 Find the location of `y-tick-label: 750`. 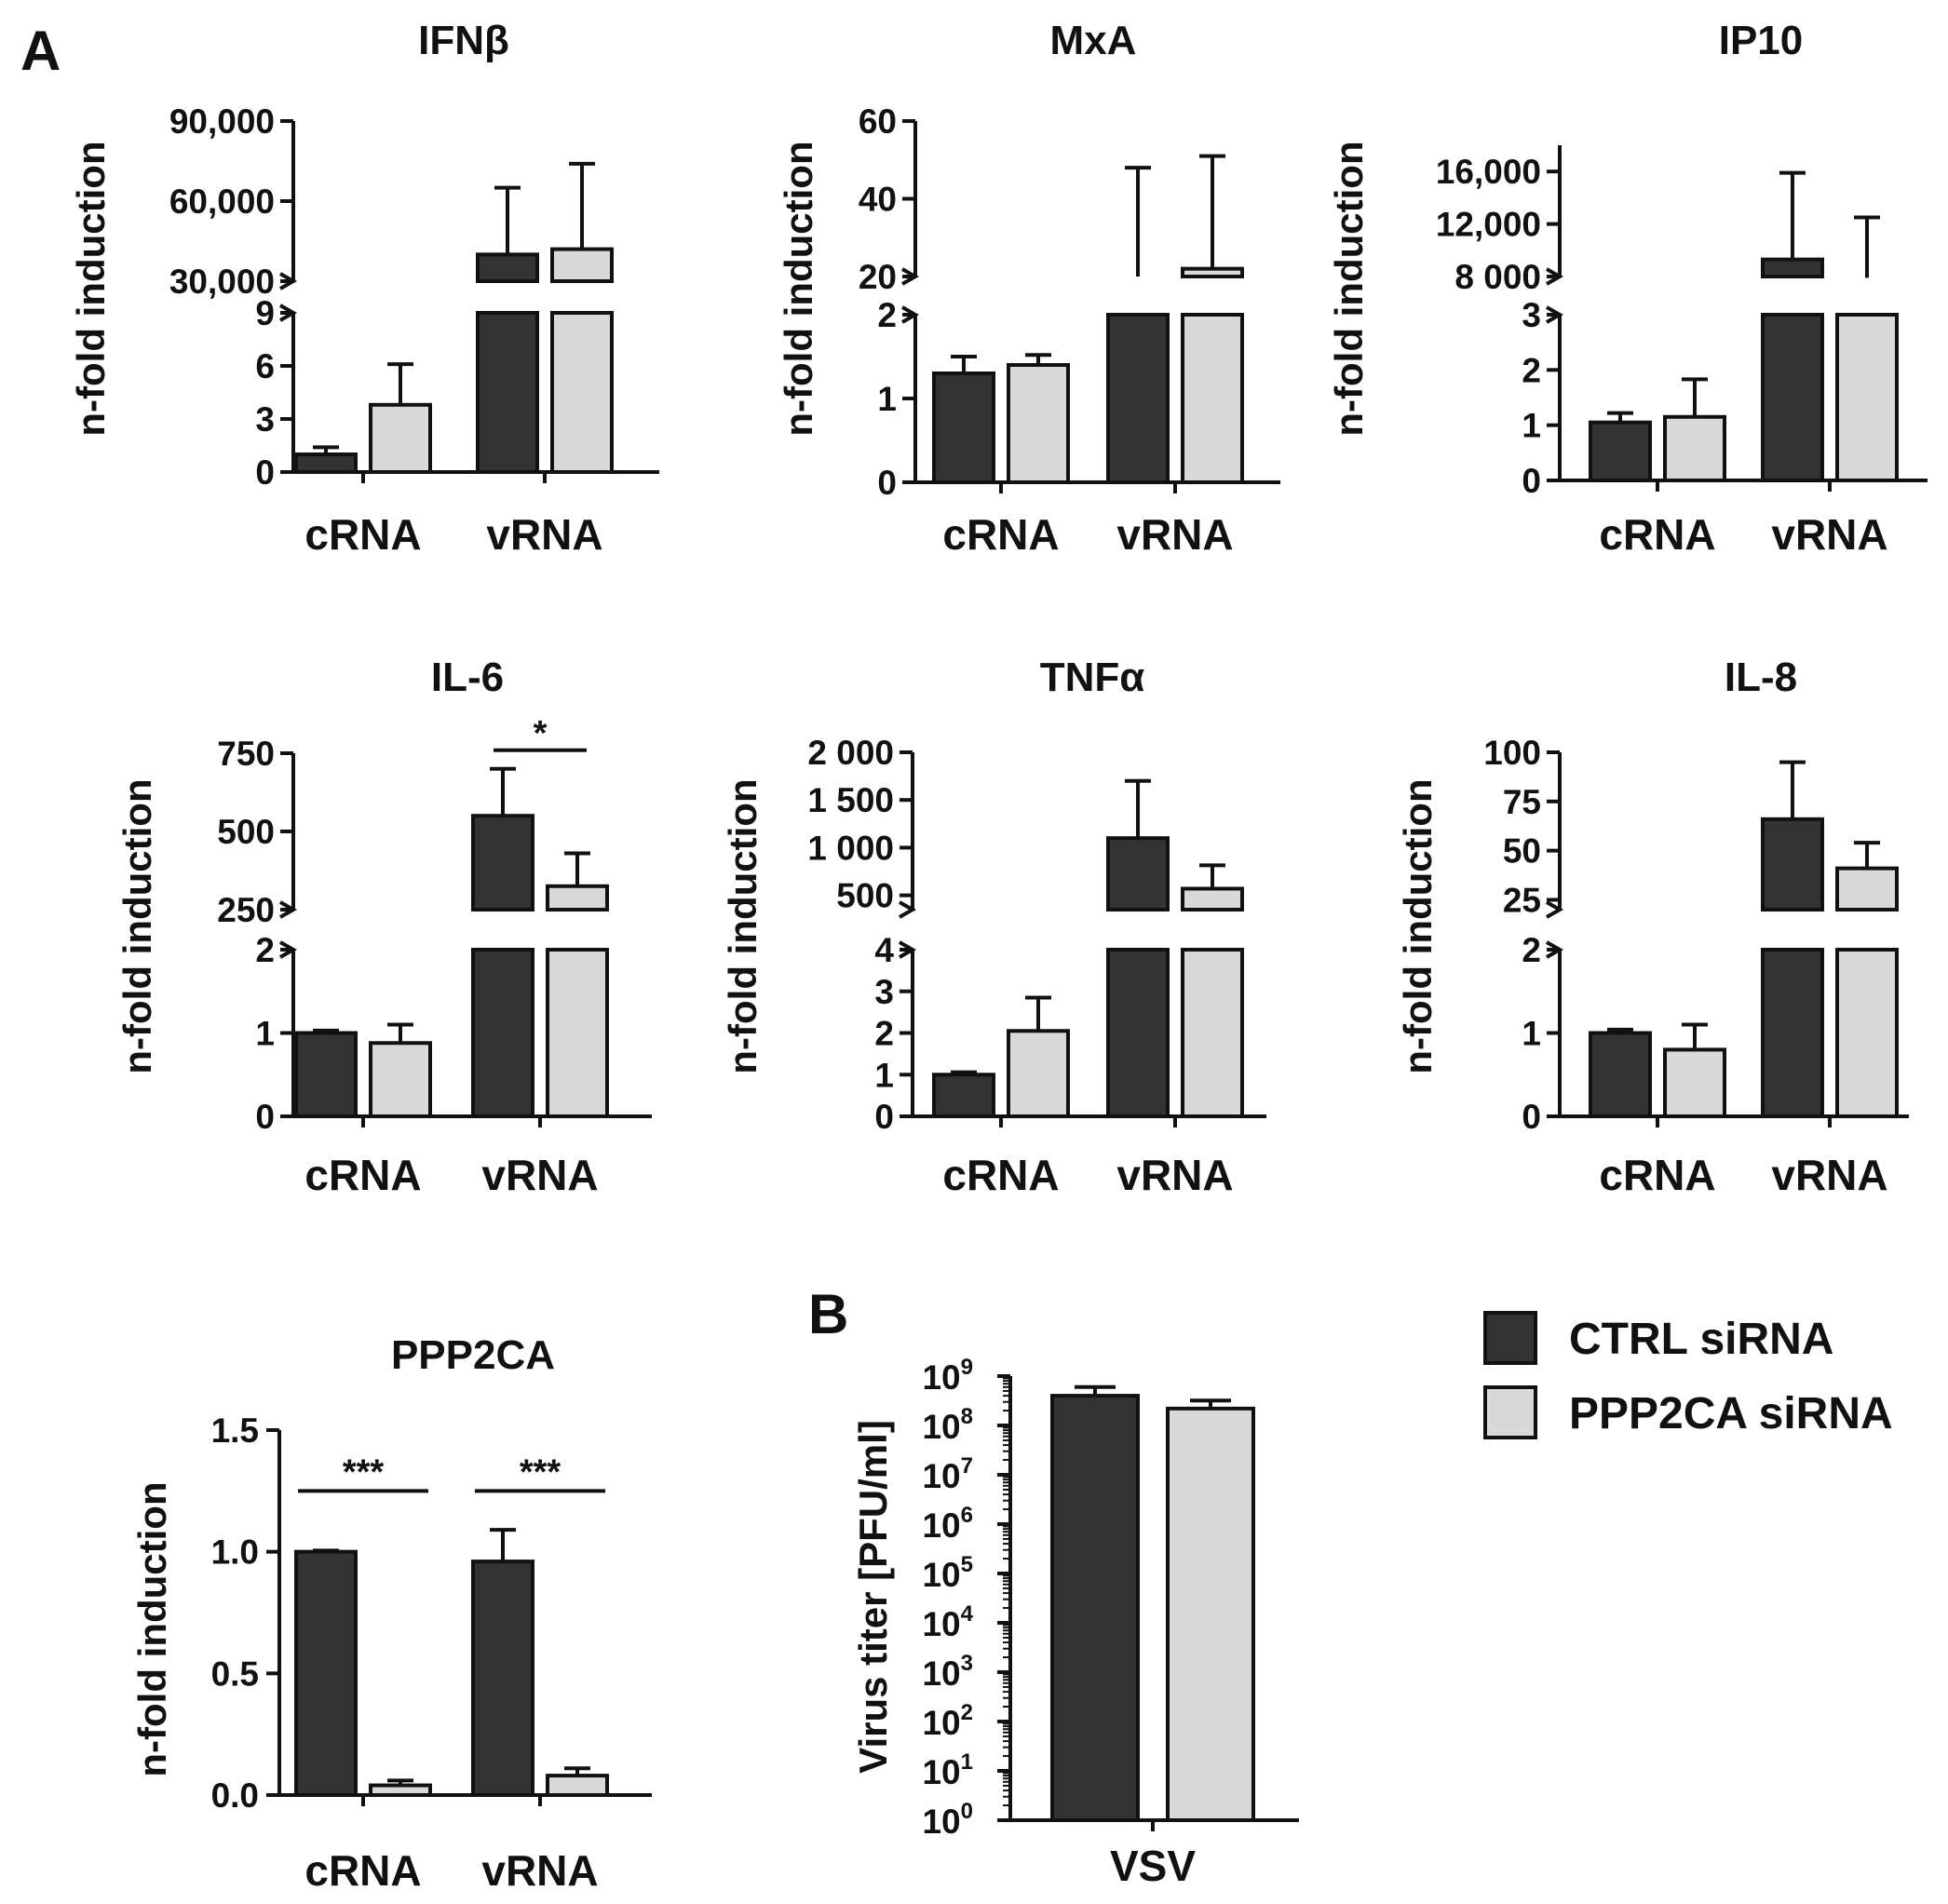

y-tick-label: 750 is located at coordinates (246, 754).